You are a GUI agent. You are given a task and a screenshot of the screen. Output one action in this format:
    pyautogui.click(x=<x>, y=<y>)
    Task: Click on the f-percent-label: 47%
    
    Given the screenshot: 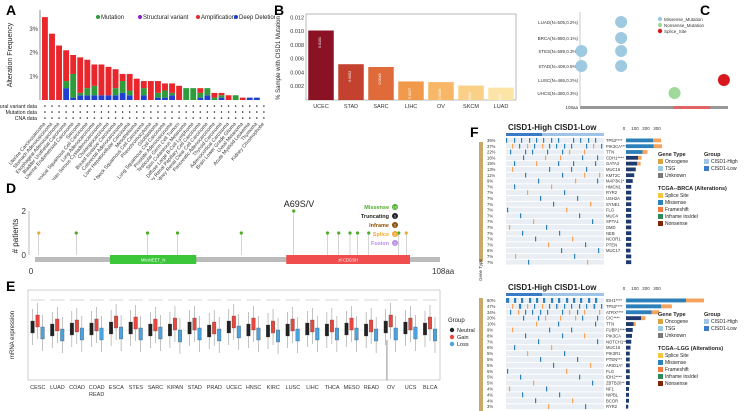 What is the action you would take?
    pyautogui.click(x=491, y=306)
    